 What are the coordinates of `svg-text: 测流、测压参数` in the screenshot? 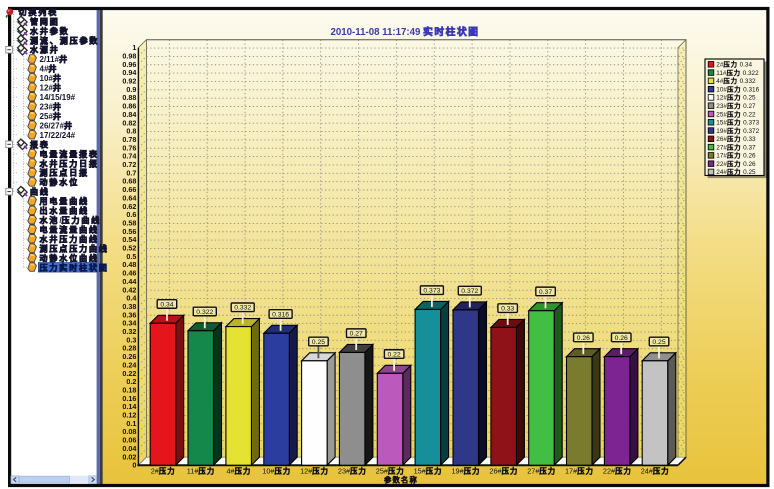 It's located at (64, 40).